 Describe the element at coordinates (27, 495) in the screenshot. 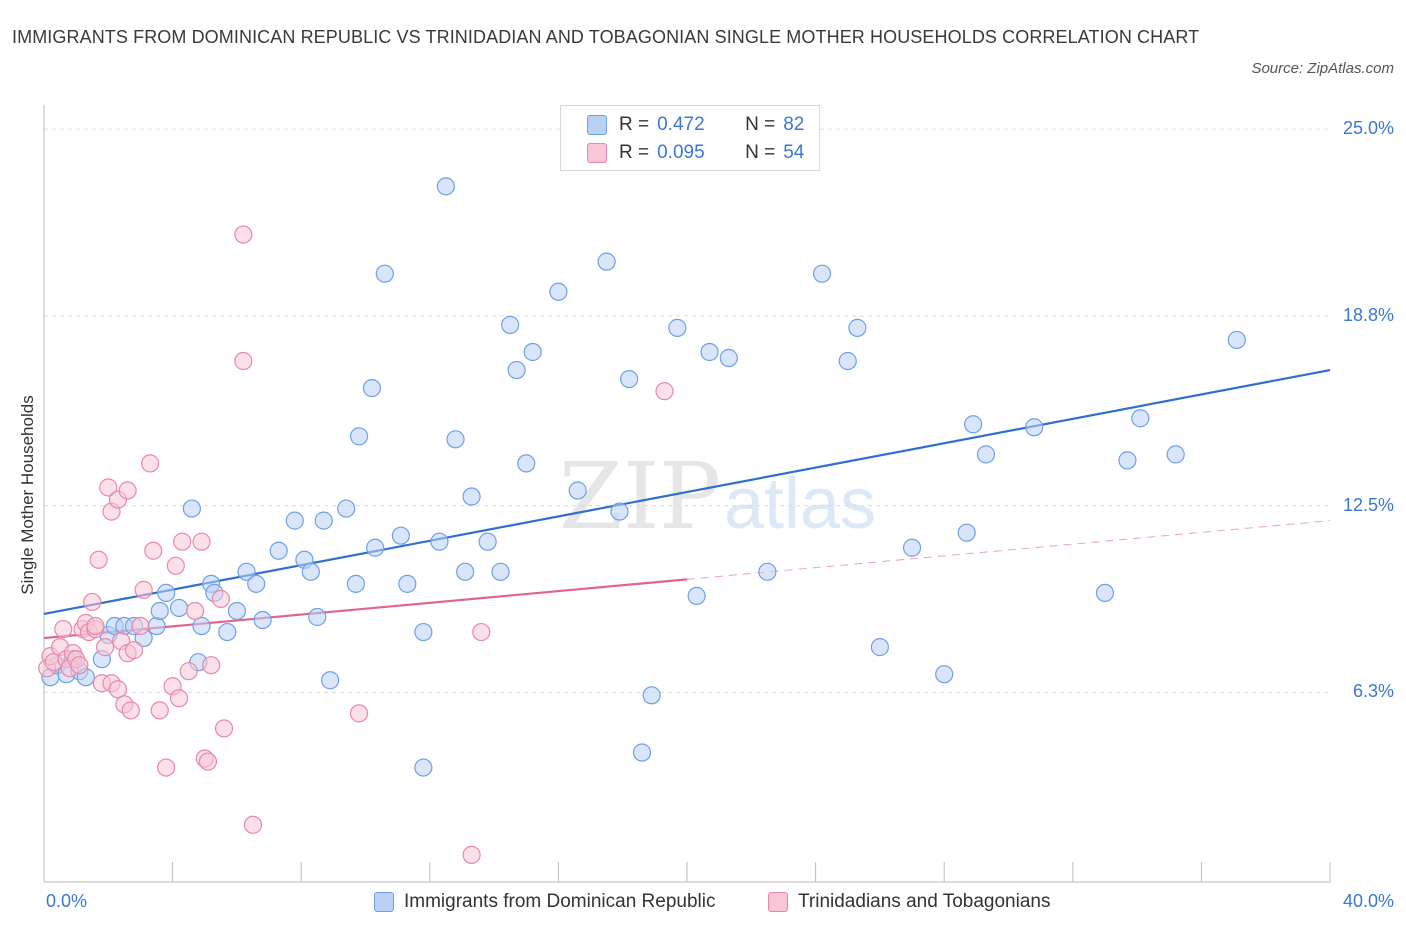

I see `y-axis-label: Single Mother Households` at that location.